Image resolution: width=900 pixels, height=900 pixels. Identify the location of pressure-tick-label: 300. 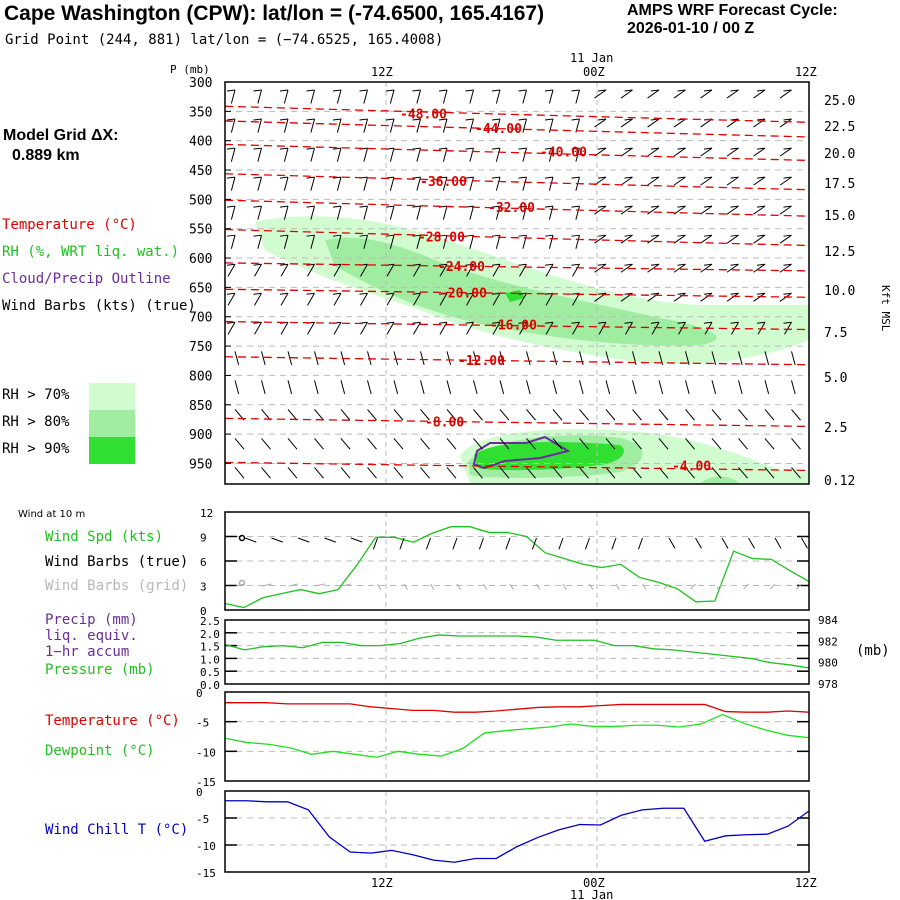
(200, 83).